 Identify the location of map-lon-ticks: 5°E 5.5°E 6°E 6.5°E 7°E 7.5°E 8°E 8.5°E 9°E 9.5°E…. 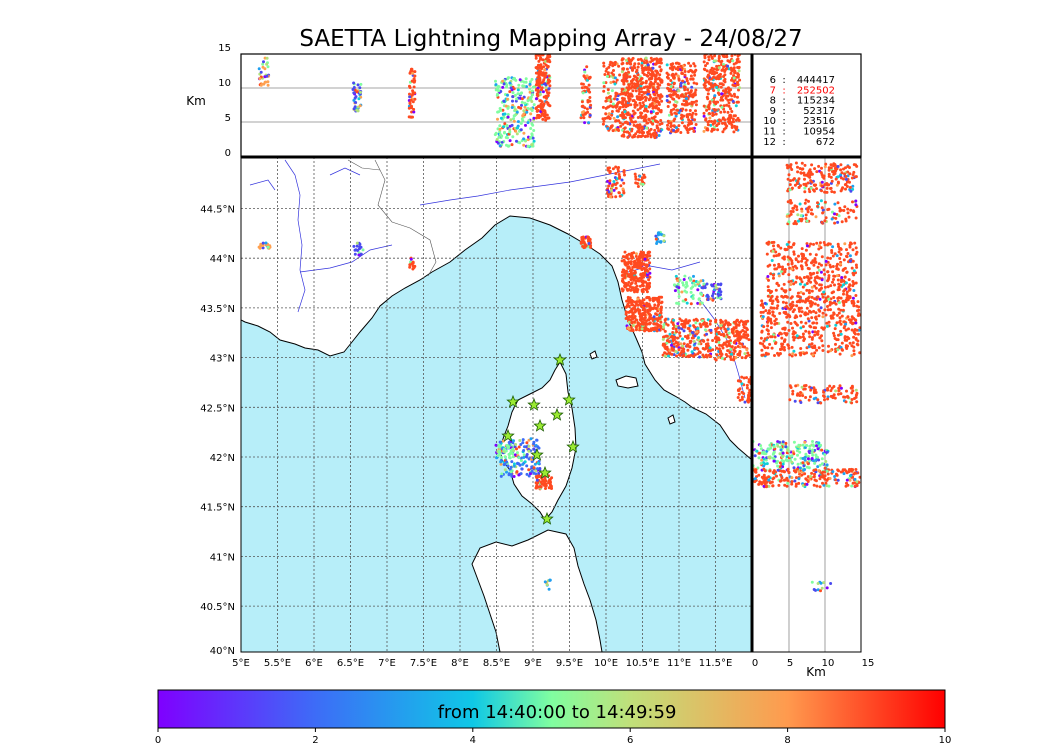
(482, 663).